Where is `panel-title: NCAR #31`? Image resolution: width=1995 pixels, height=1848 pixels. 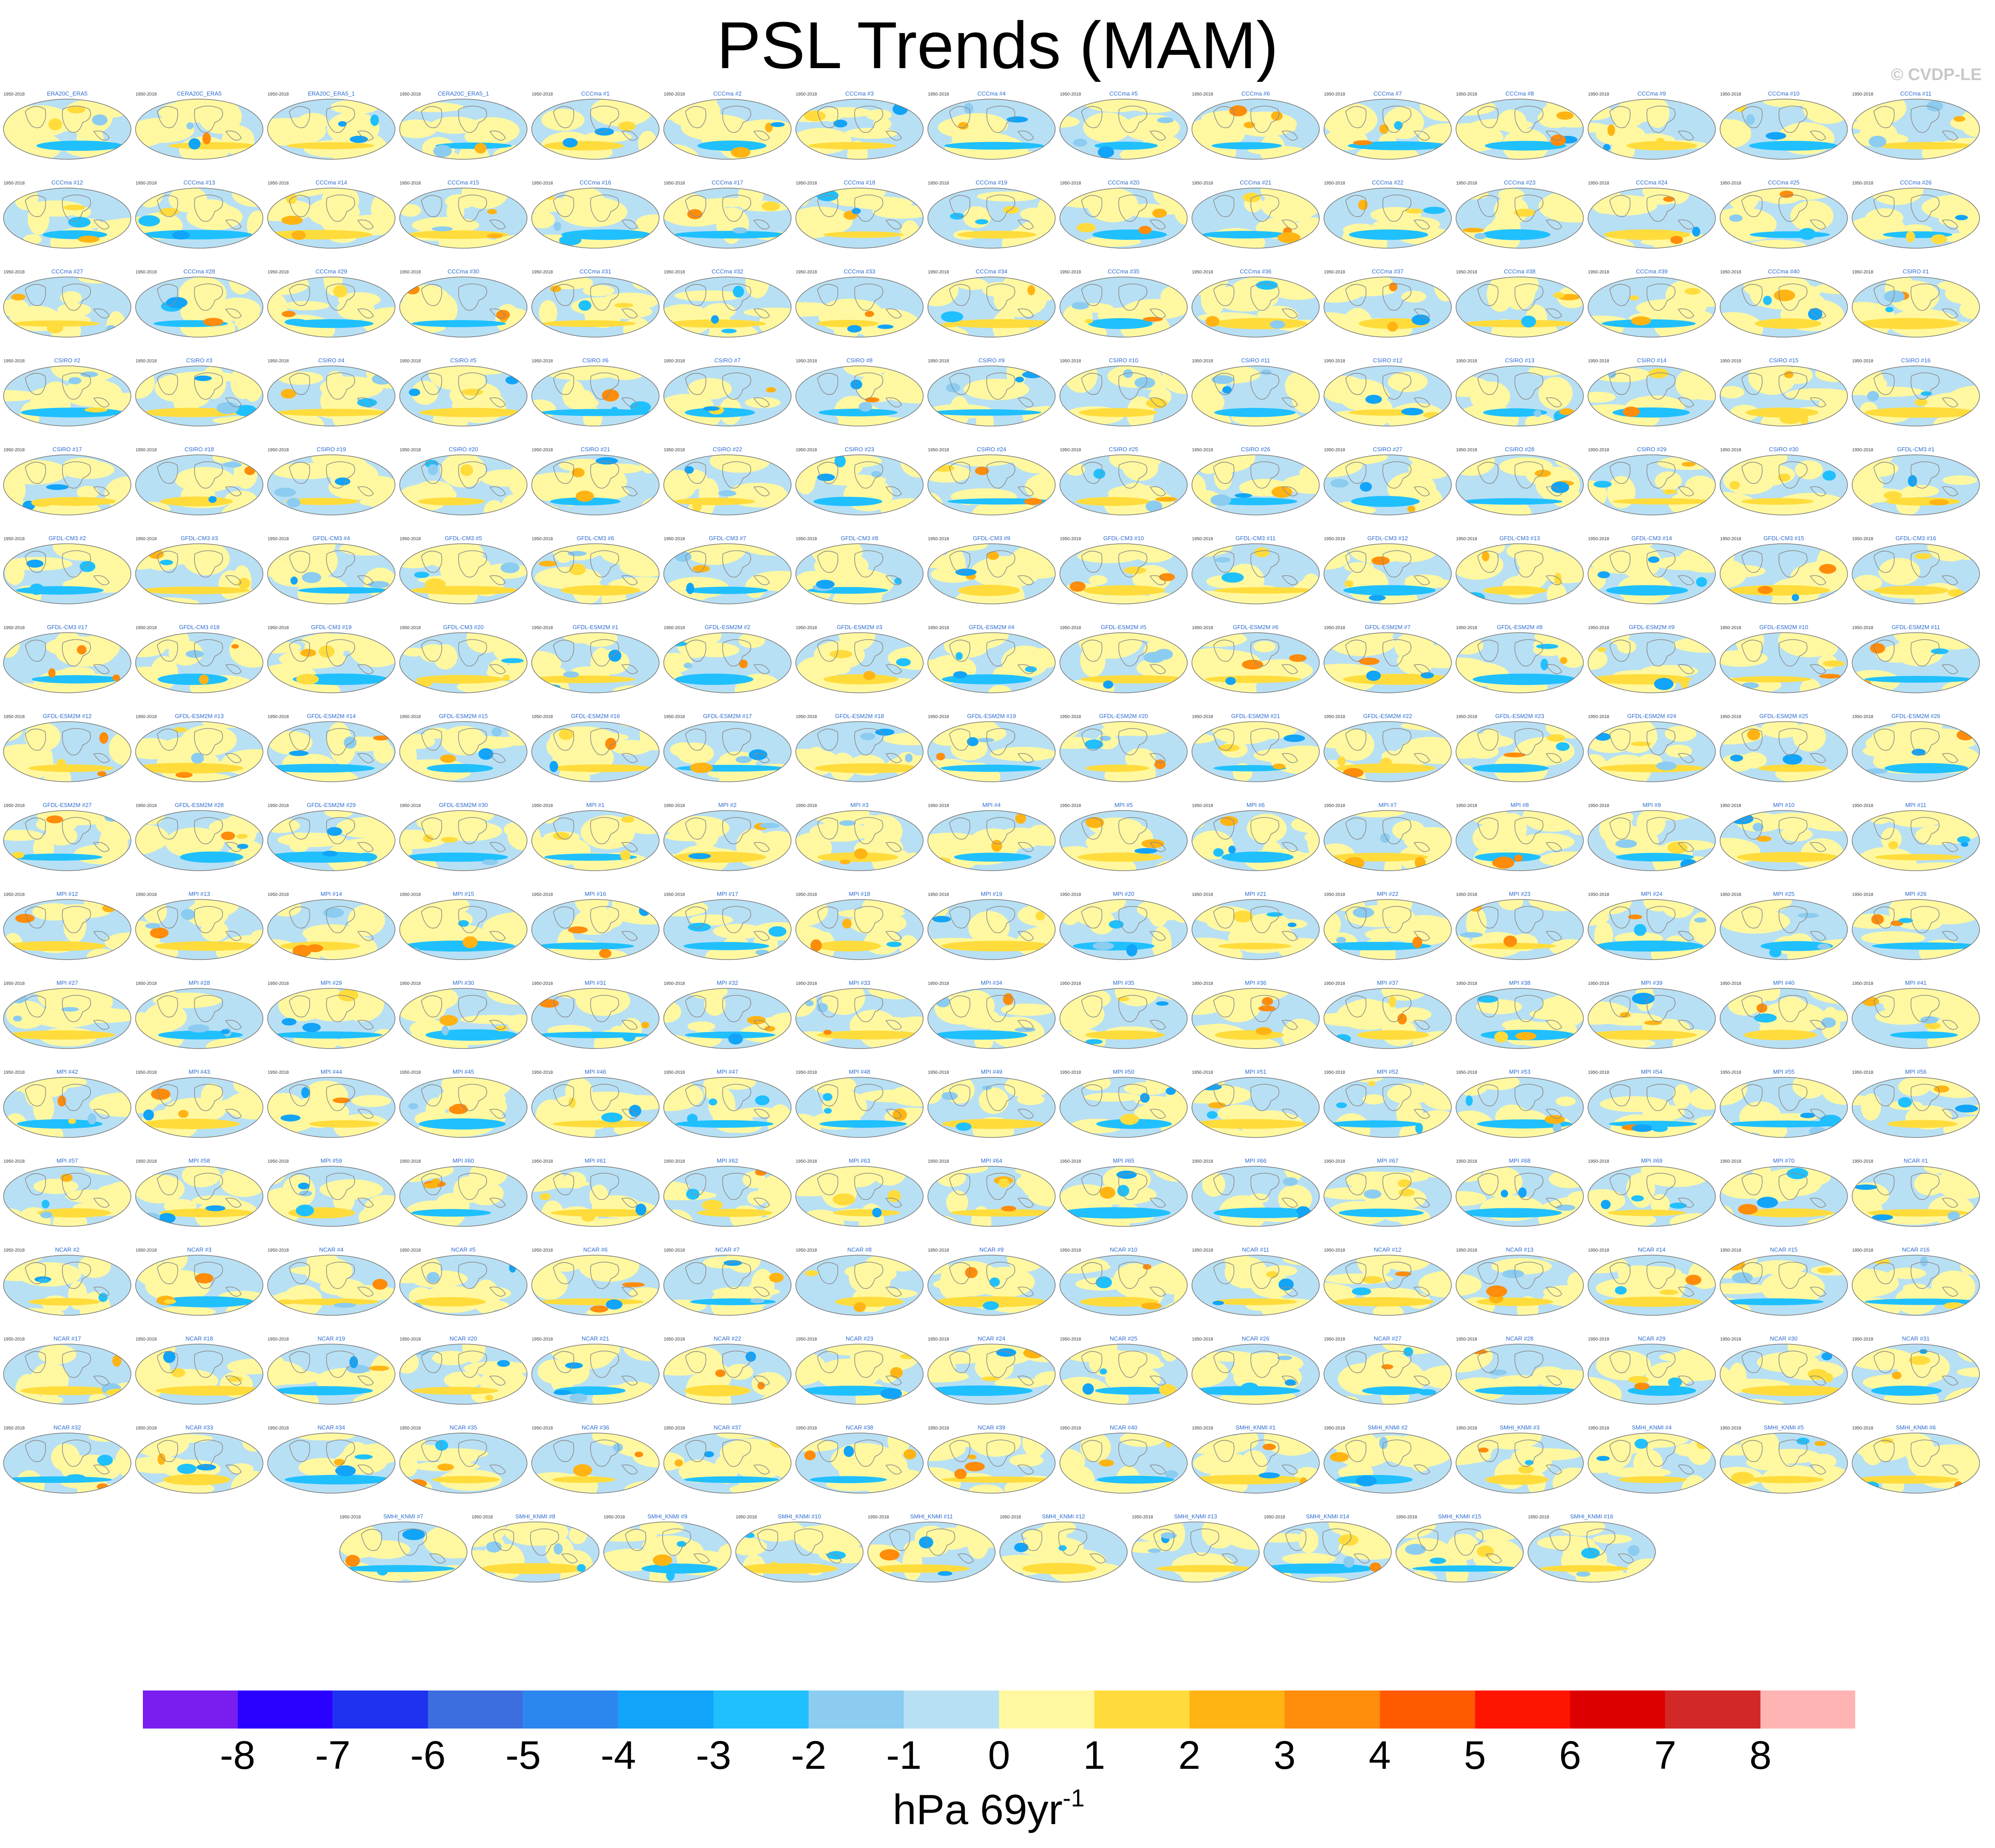 panel-title: NCAR #31 is located at coordinates (1916, 1338).